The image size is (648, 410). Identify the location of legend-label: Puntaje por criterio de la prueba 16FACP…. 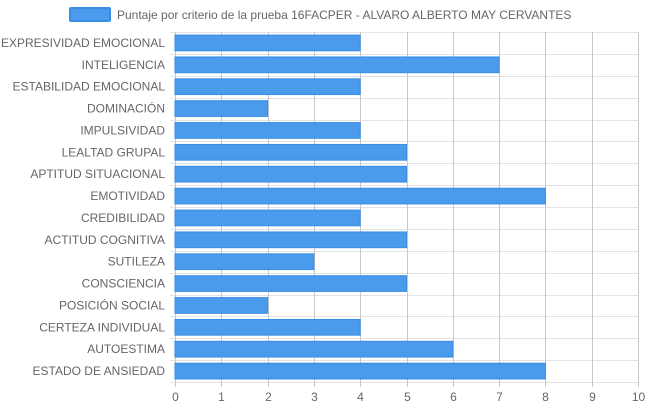
(344, 15).